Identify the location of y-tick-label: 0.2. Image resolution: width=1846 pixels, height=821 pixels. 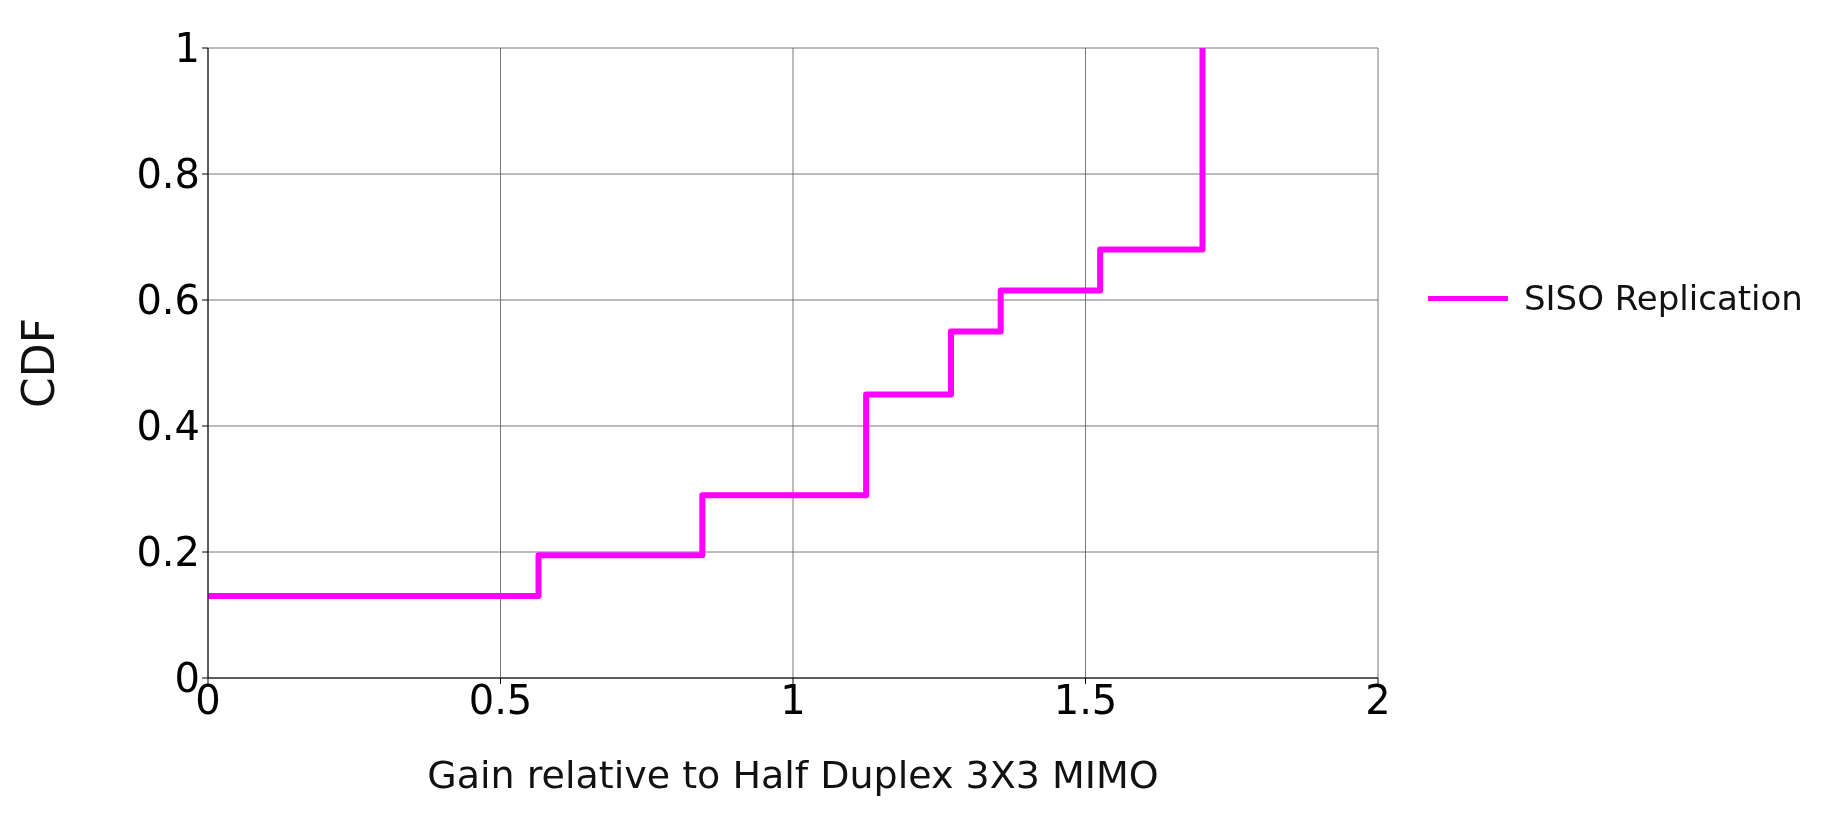
(168, 552).